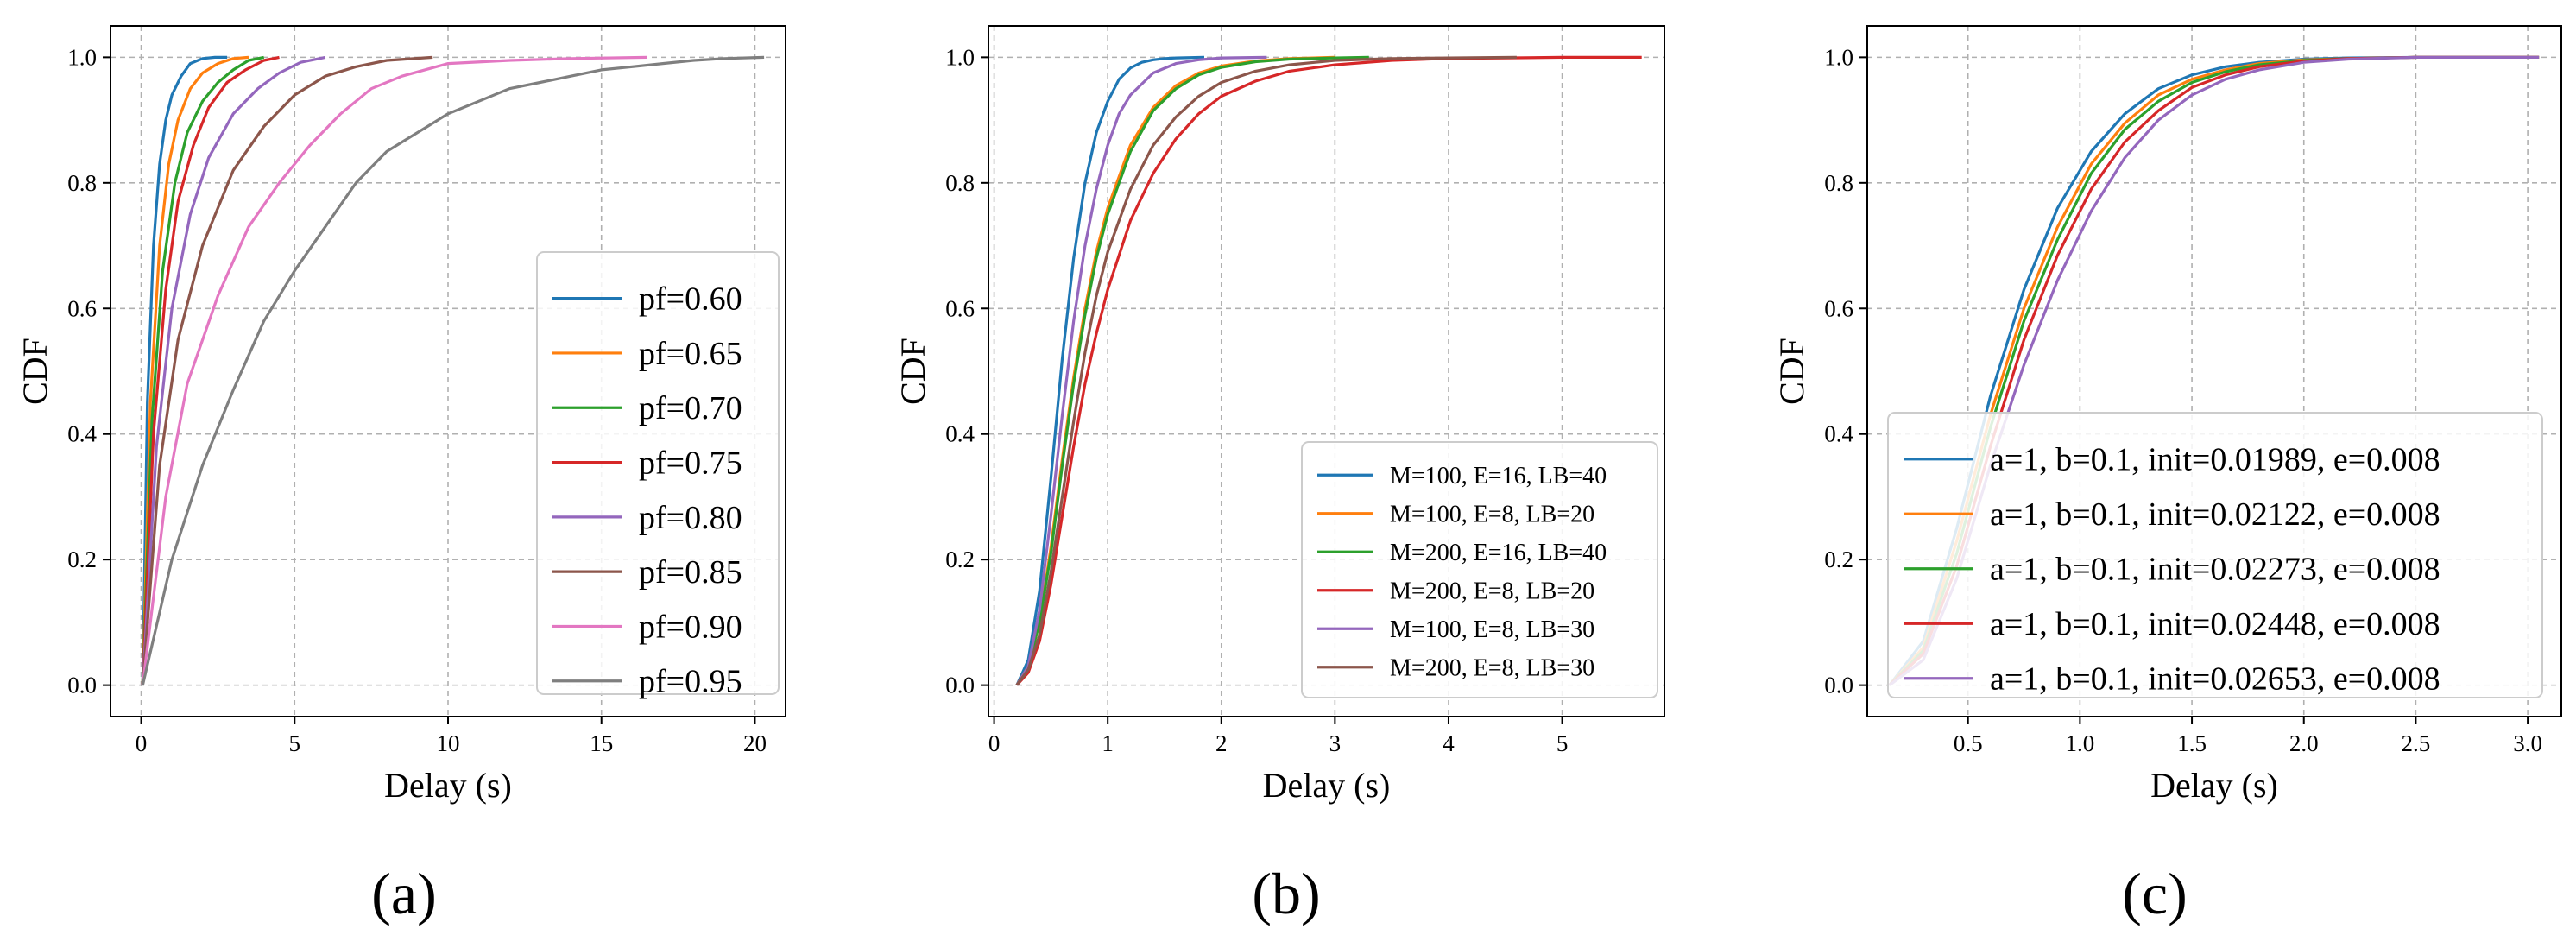 This screenshot has width=2576, height=935. What do you see at coordinates (755, 743) in the screenshot?
I see `x-tick-label: 20` at bounding box center [755, 743].